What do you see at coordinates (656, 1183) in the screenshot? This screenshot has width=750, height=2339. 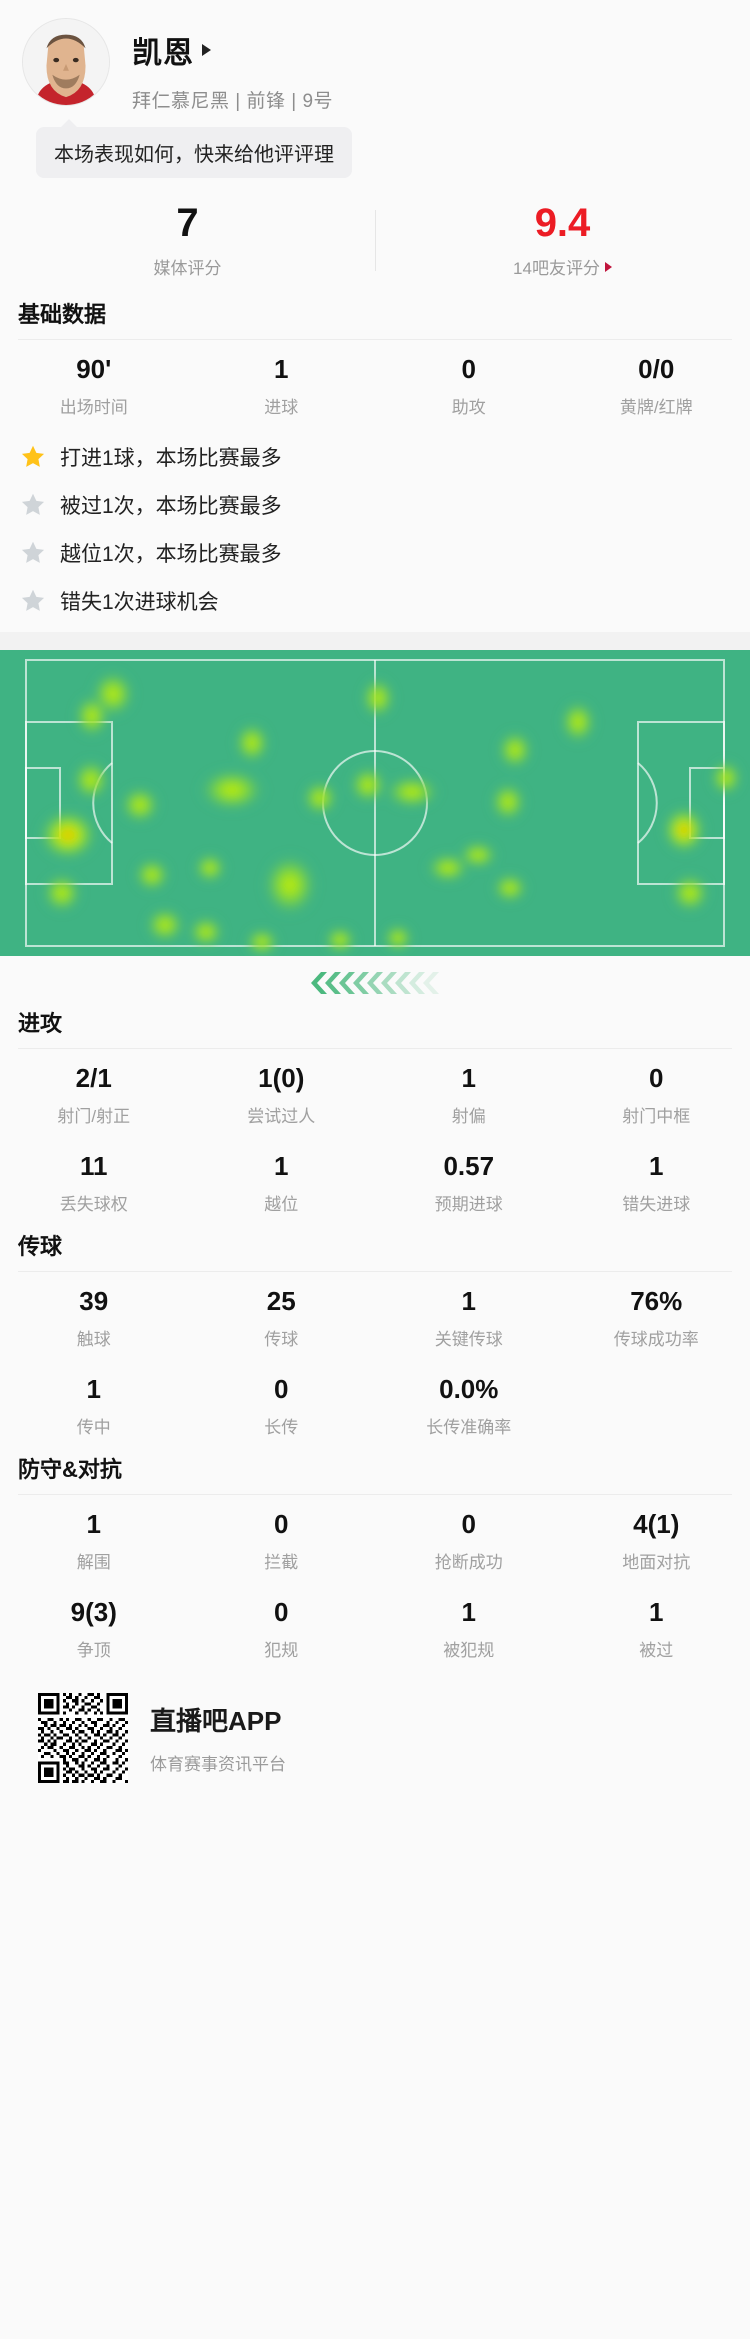 I see `stat-cell: 1 错失进球` at bounding box center [656, 1183].